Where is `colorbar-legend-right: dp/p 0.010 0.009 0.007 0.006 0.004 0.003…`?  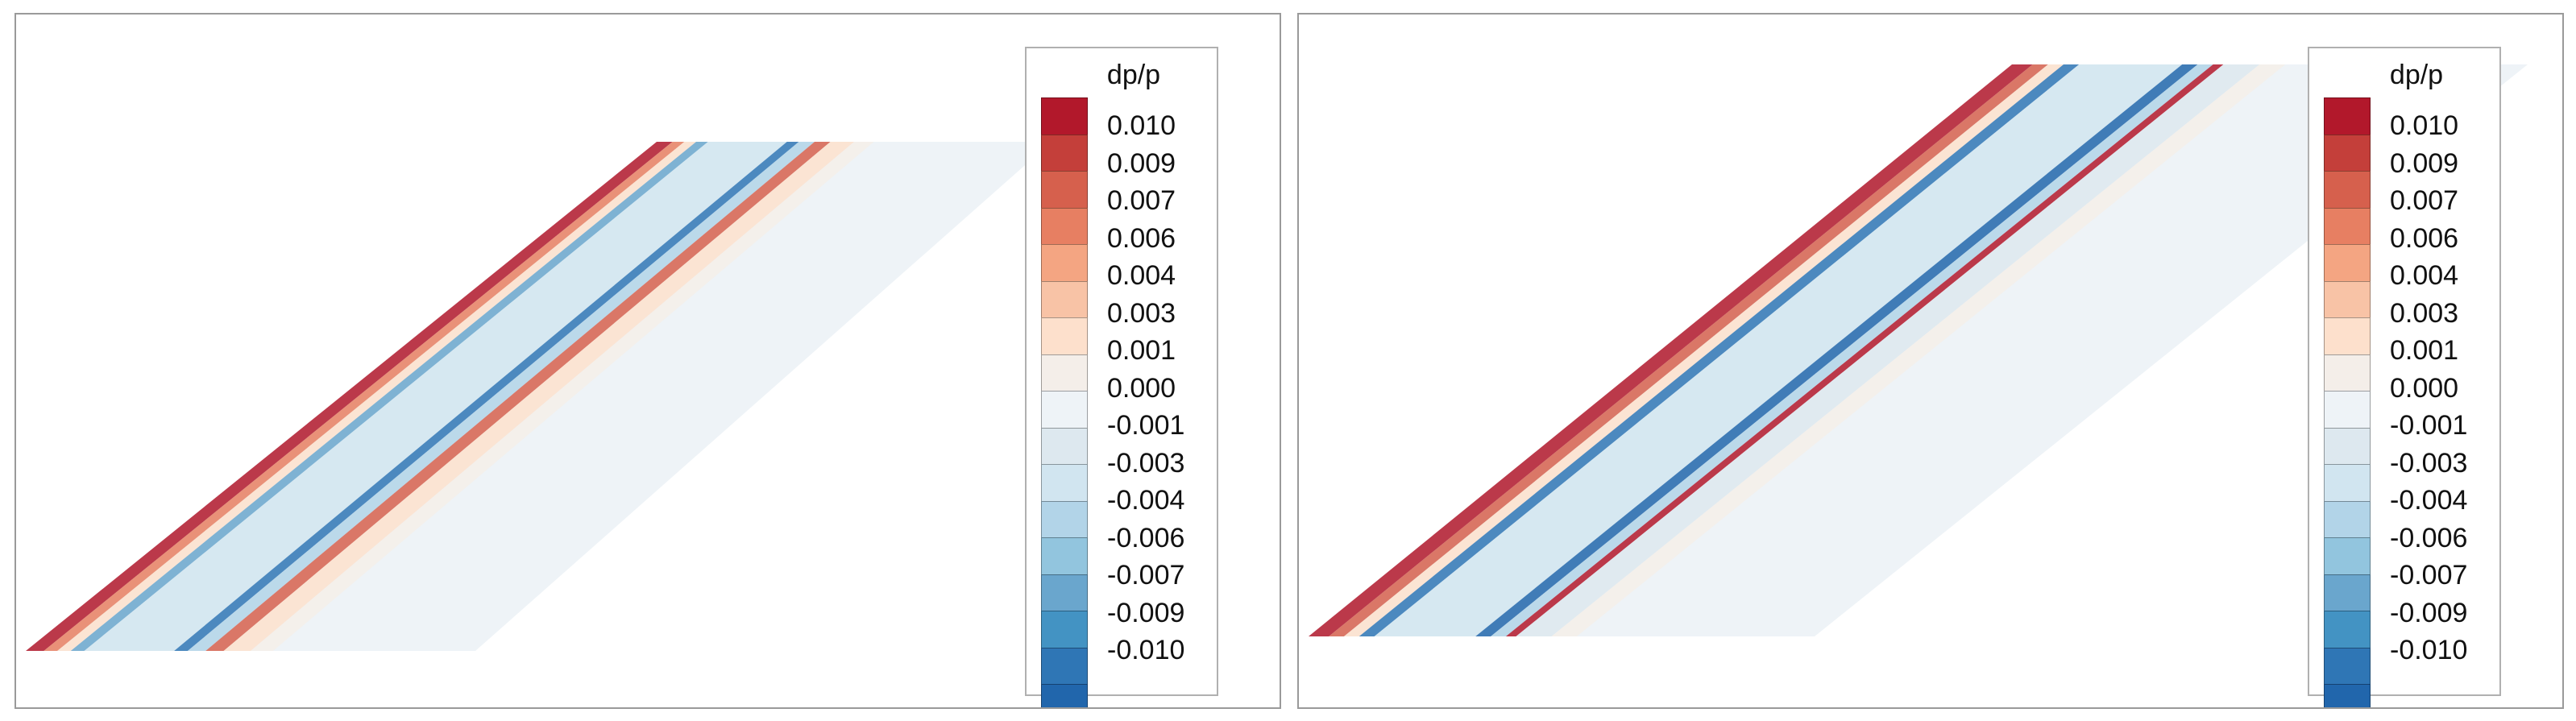
colorbar-legend-right: dp/p 0.010 0.009 0.007 0.006 0.004 0.003… is located at coordinates (2404, 377).